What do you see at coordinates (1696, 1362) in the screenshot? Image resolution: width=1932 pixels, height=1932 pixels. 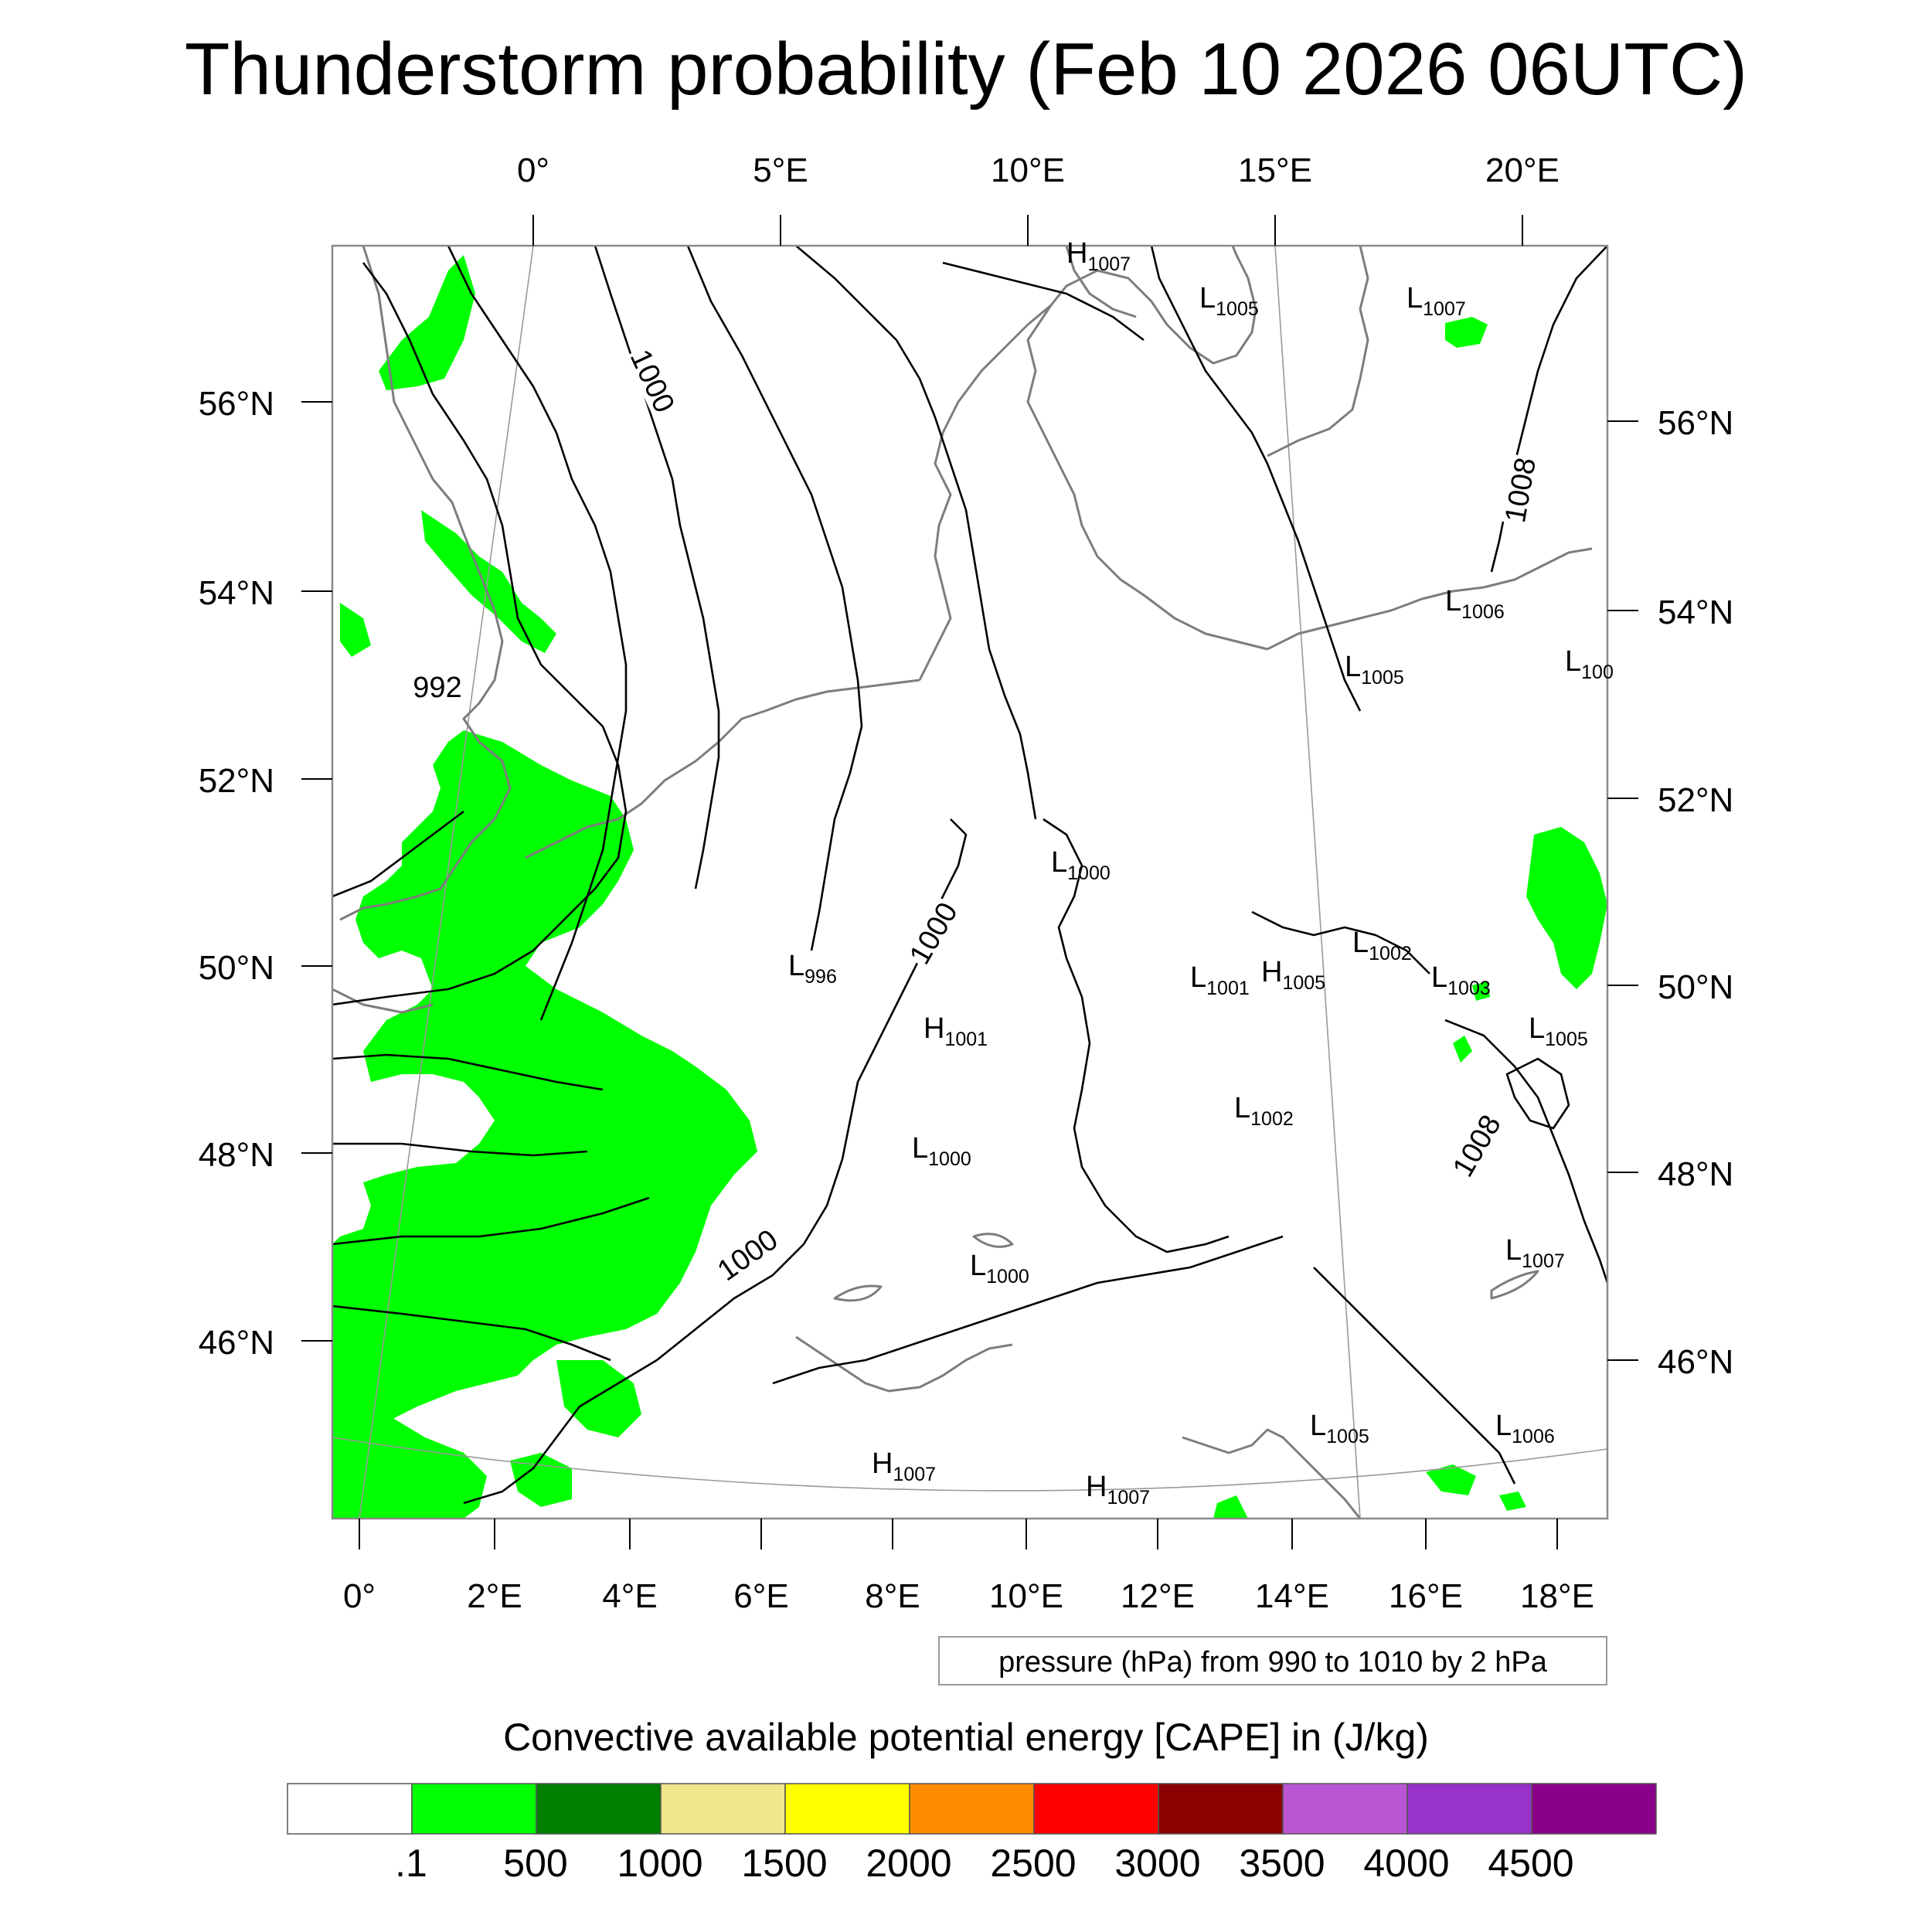 I see `right-lat-label: 46°N` at bounding box center [1696, 1362].